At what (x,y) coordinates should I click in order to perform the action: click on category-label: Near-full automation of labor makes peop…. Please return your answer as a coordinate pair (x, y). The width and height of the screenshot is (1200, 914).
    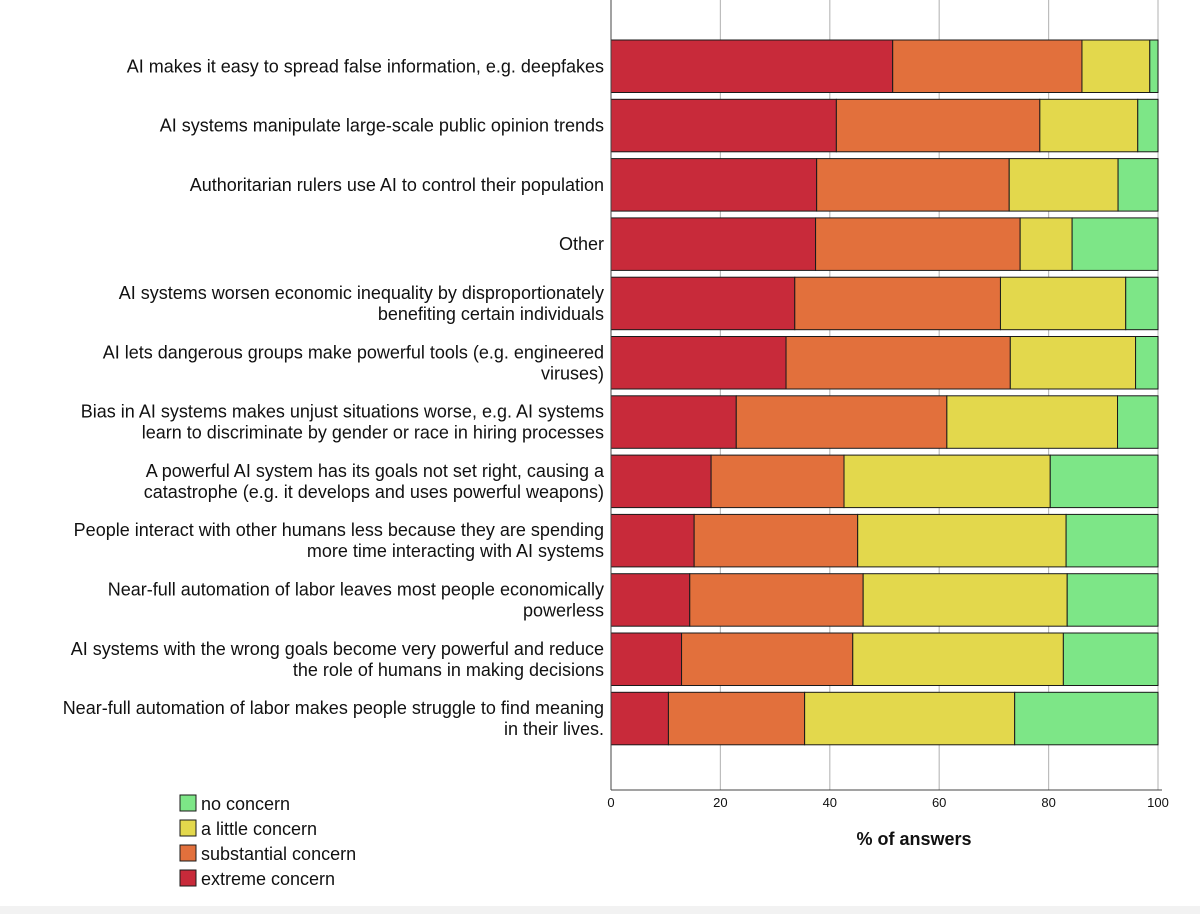
    Looking at the image, I should click on (333, 708).